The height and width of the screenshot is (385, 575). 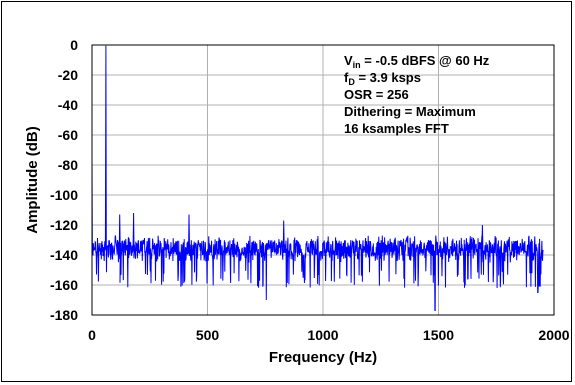 What do you see at coordinates (64, 285) in the screenshot?
I see `y-tick-label: -160` at bounding box center [64, 285].